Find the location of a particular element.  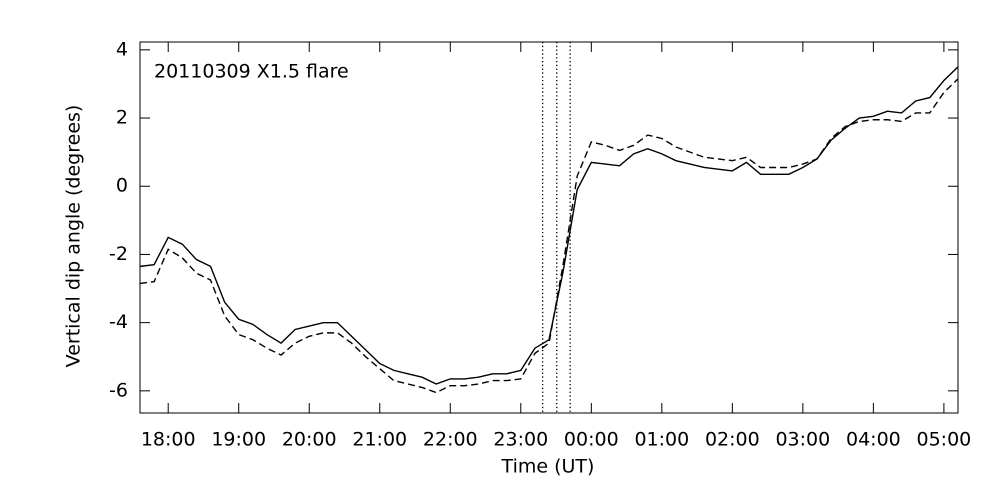

x-tick-label: 01:00 is located at coordinates (661, 440).